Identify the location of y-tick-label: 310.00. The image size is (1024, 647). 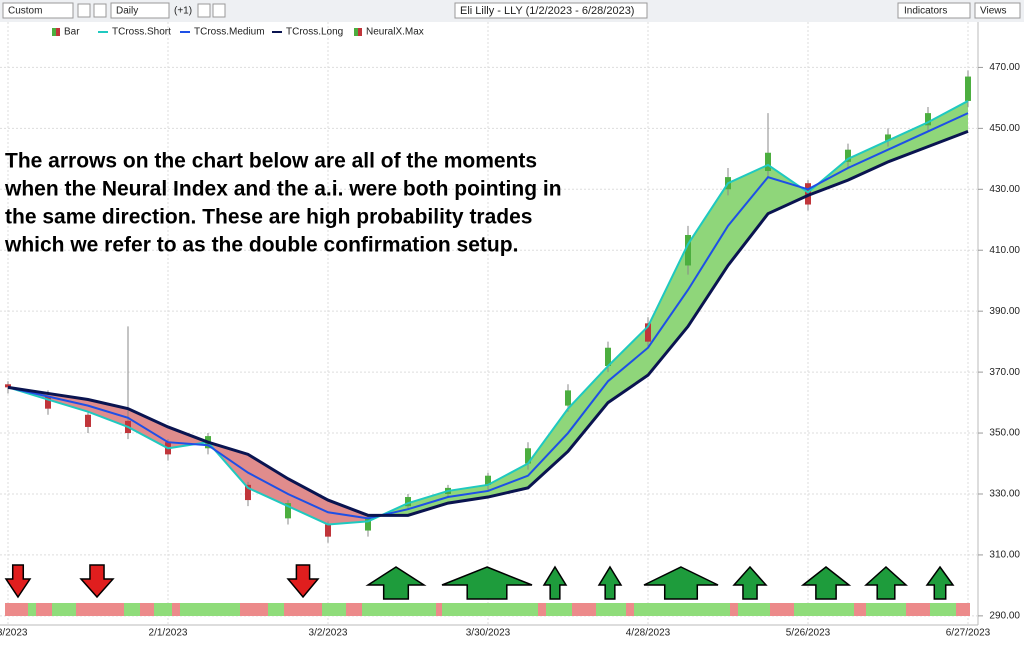
(1004, 555).